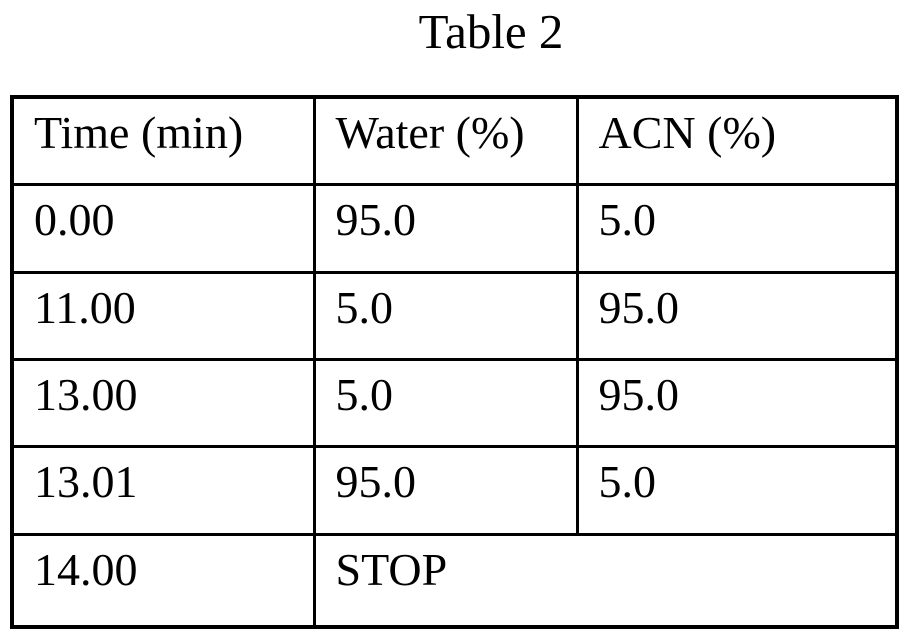  I want to click on cell-time: 13.00, so click(163, 402).